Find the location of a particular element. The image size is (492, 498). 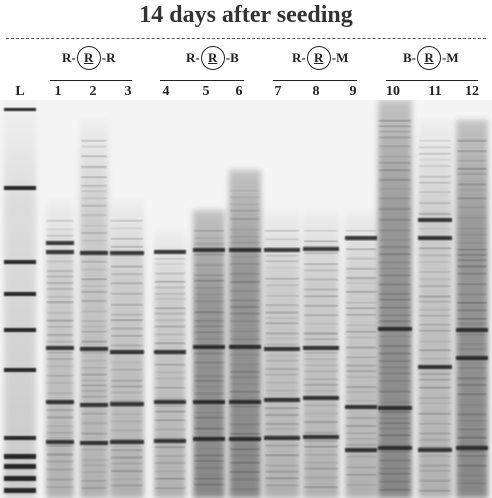

group-label-3: R- R- M is located at coordinates (320, 58).